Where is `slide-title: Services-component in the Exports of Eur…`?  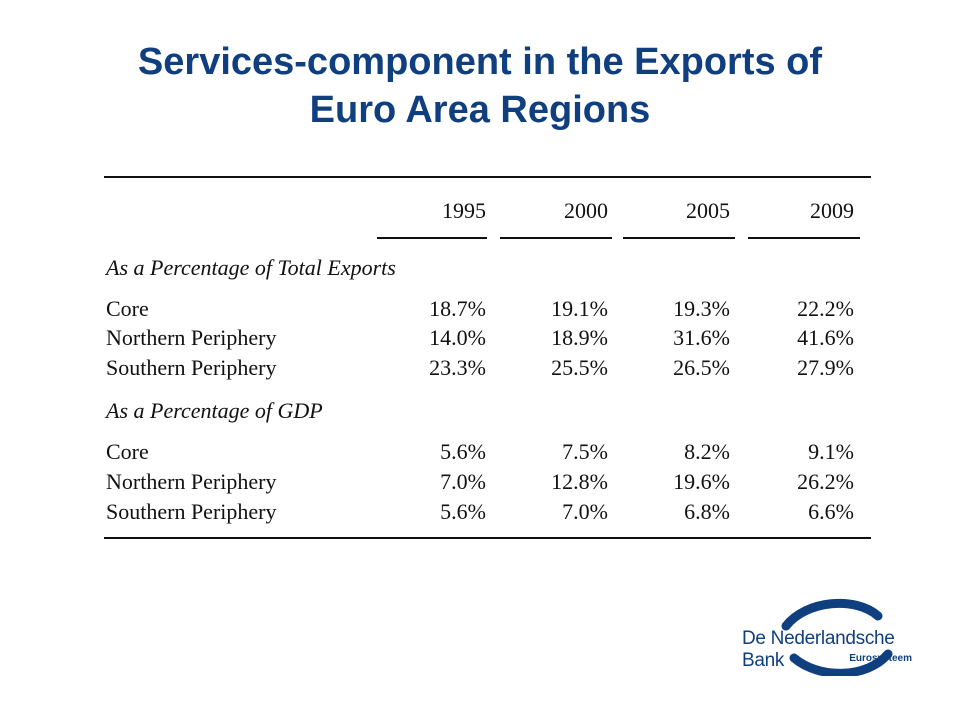 slide-title: Services-component in the Exports of Eur… is located at coordinates (480, 86).